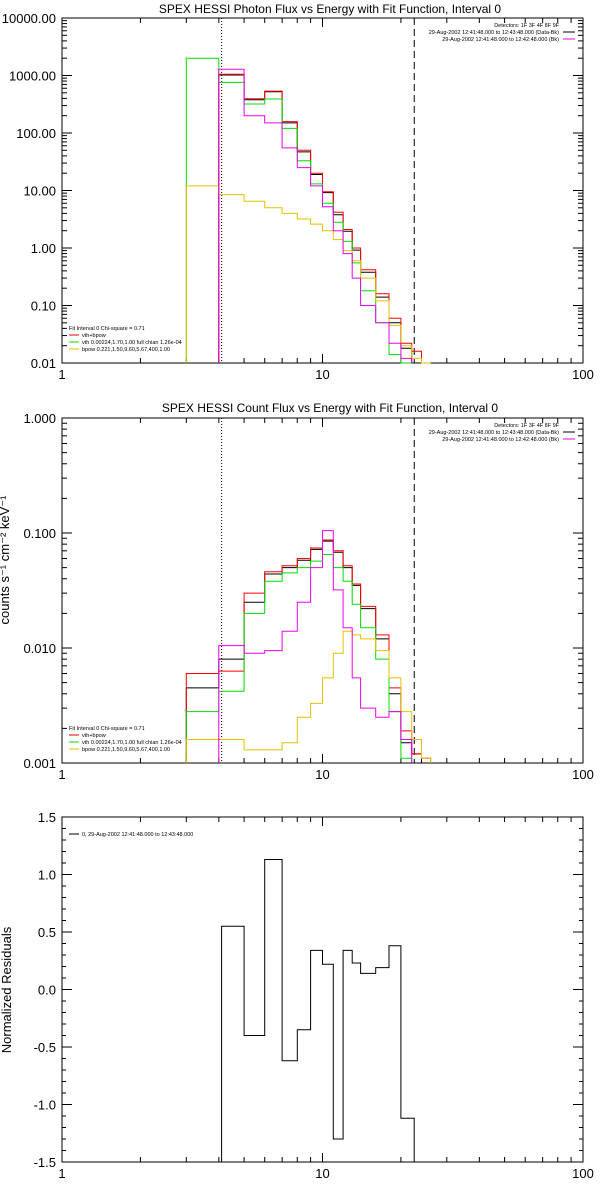 This screenshot has width=600, height=1200. I want to click on count-flux-series, so click(308, 590).